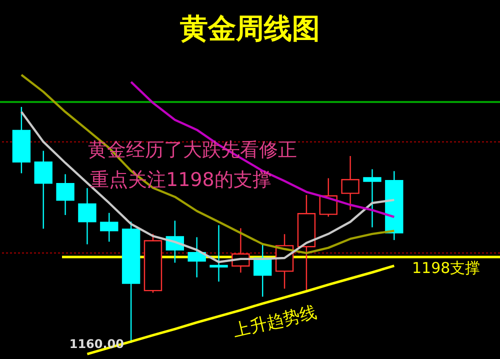 This screenshot has height=359, width=500. What do you see at coordinates (96, 344) in the screenshot?
I see `annotation: 1160.00` at bounding box center [96, 344].